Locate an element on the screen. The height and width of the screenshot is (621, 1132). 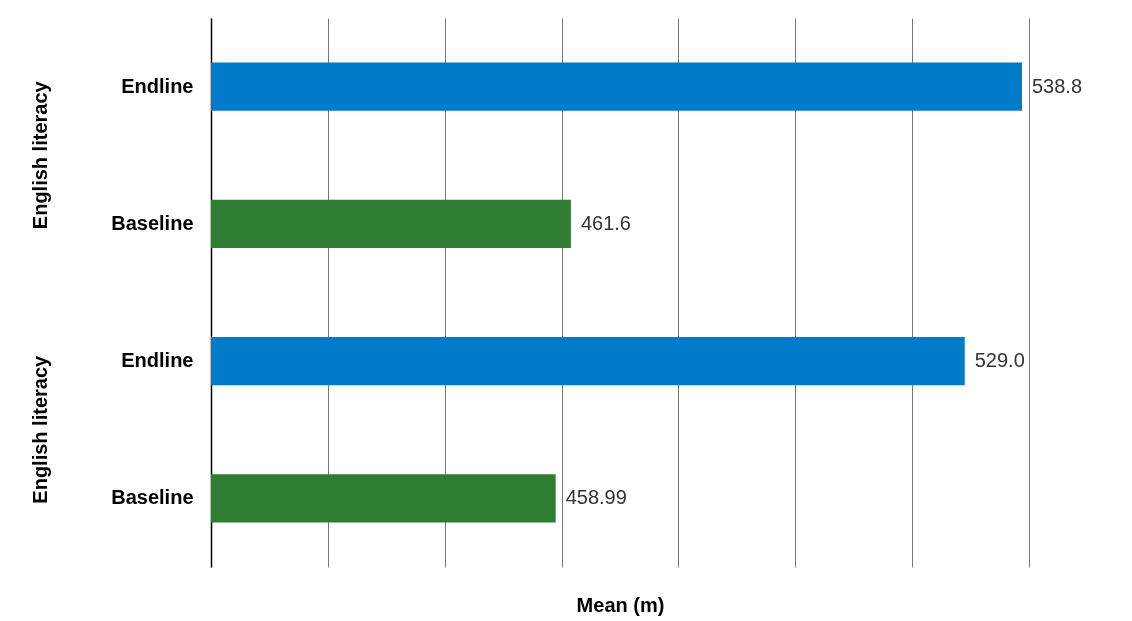
data-label: 538.8 is located at coordinates (1057, 85).